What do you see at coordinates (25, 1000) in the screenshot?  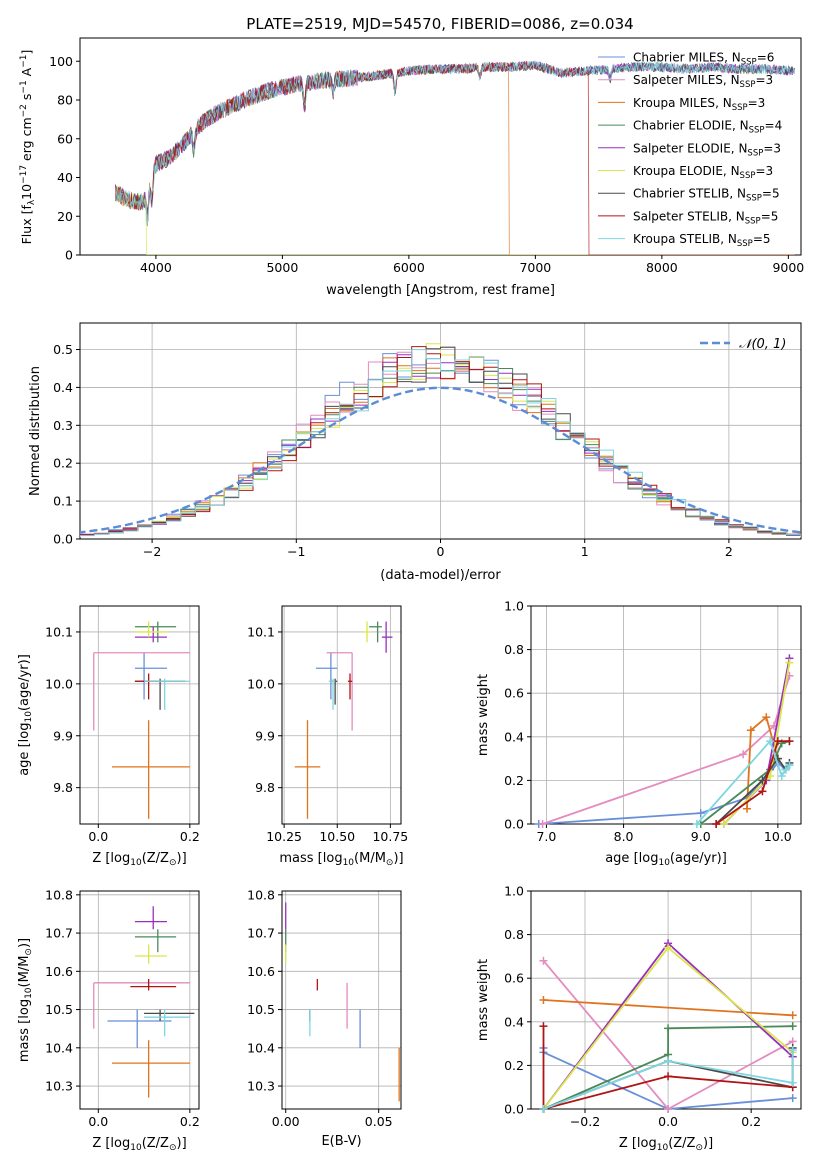 I see `y-axis-label: mass [log10(M/M⊙)]` at bounding box center [25, 1000].